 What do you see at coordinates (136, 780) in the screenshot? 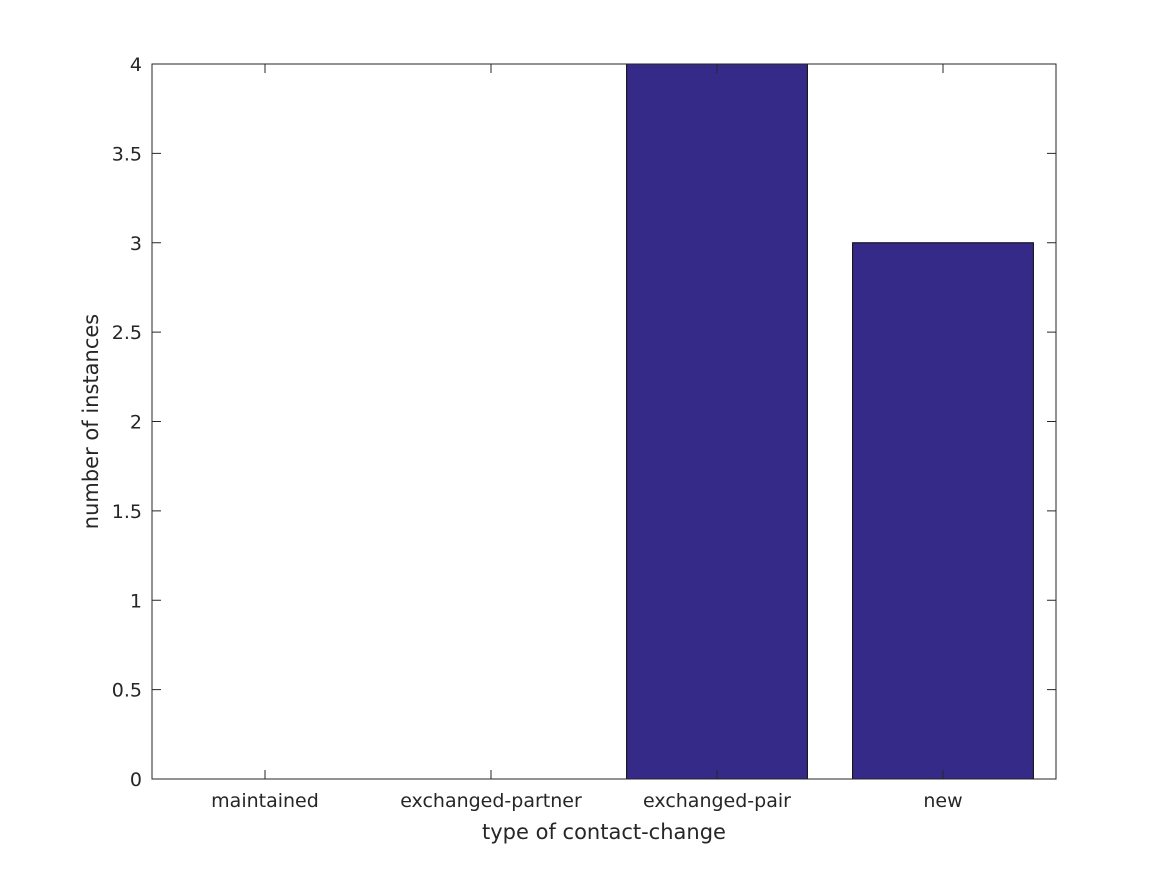
I see `y-tick-label: 0` at bounding box center [136, 780].